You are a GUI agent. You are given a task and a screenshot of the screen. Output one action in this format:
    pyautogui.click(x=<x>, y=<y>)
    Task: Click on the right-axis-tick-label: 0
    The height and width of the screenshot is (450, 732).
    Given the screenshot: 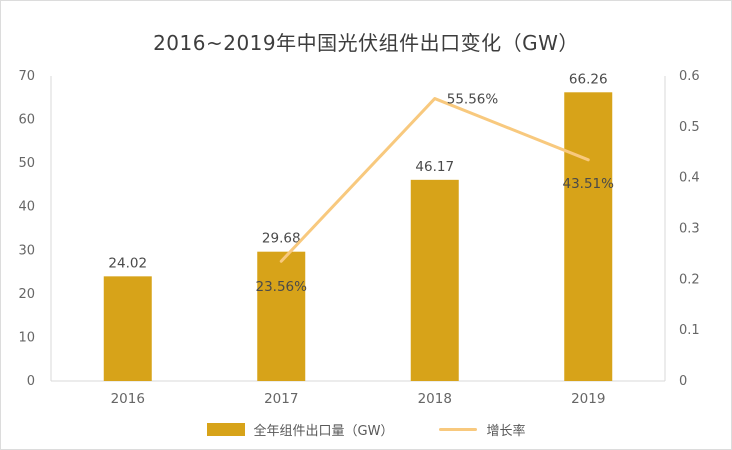 What is the action you would take?
    pyautogui.click(x=683, y=381)
    